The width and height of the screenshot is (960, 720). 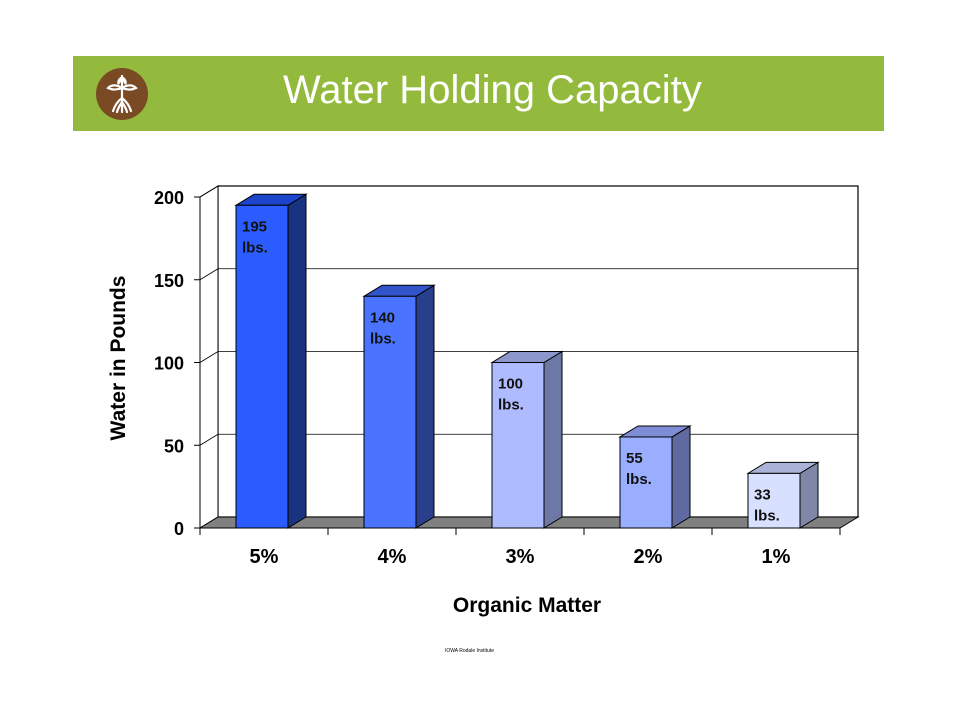 I want to click on x-tick-label: 1%, so click(x=776, y=557).